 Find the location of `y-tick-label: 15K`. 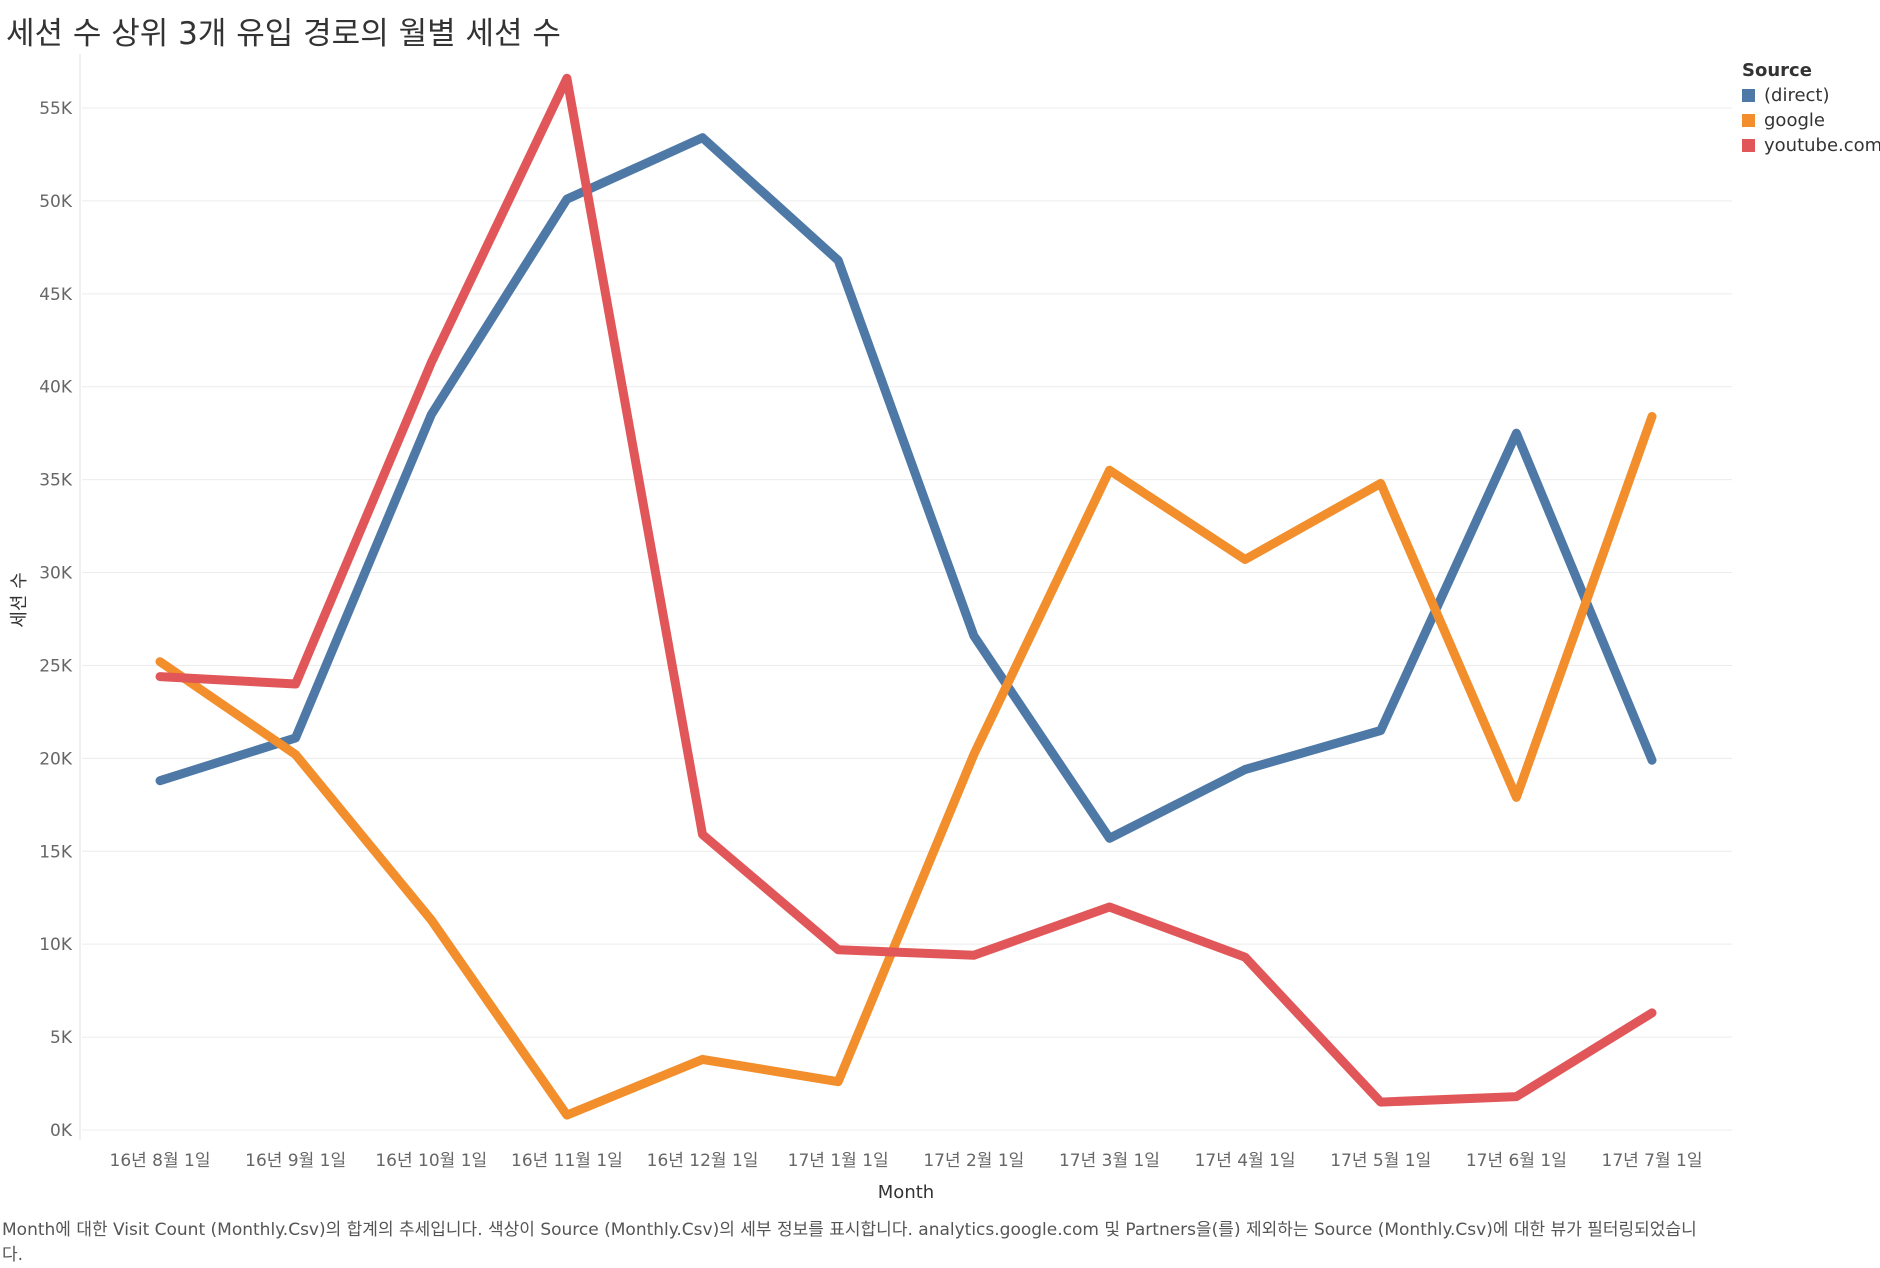

y-tick-label: 15K is located at coordinates (56, 852).